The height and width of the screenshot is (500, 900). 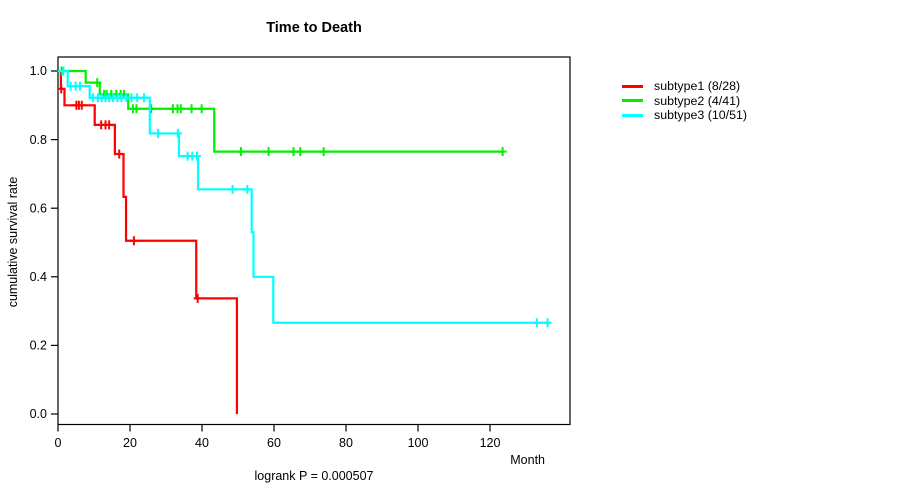 I want to click on legend-item-1: subtype1 (8/28), so click(x=684, y=86).